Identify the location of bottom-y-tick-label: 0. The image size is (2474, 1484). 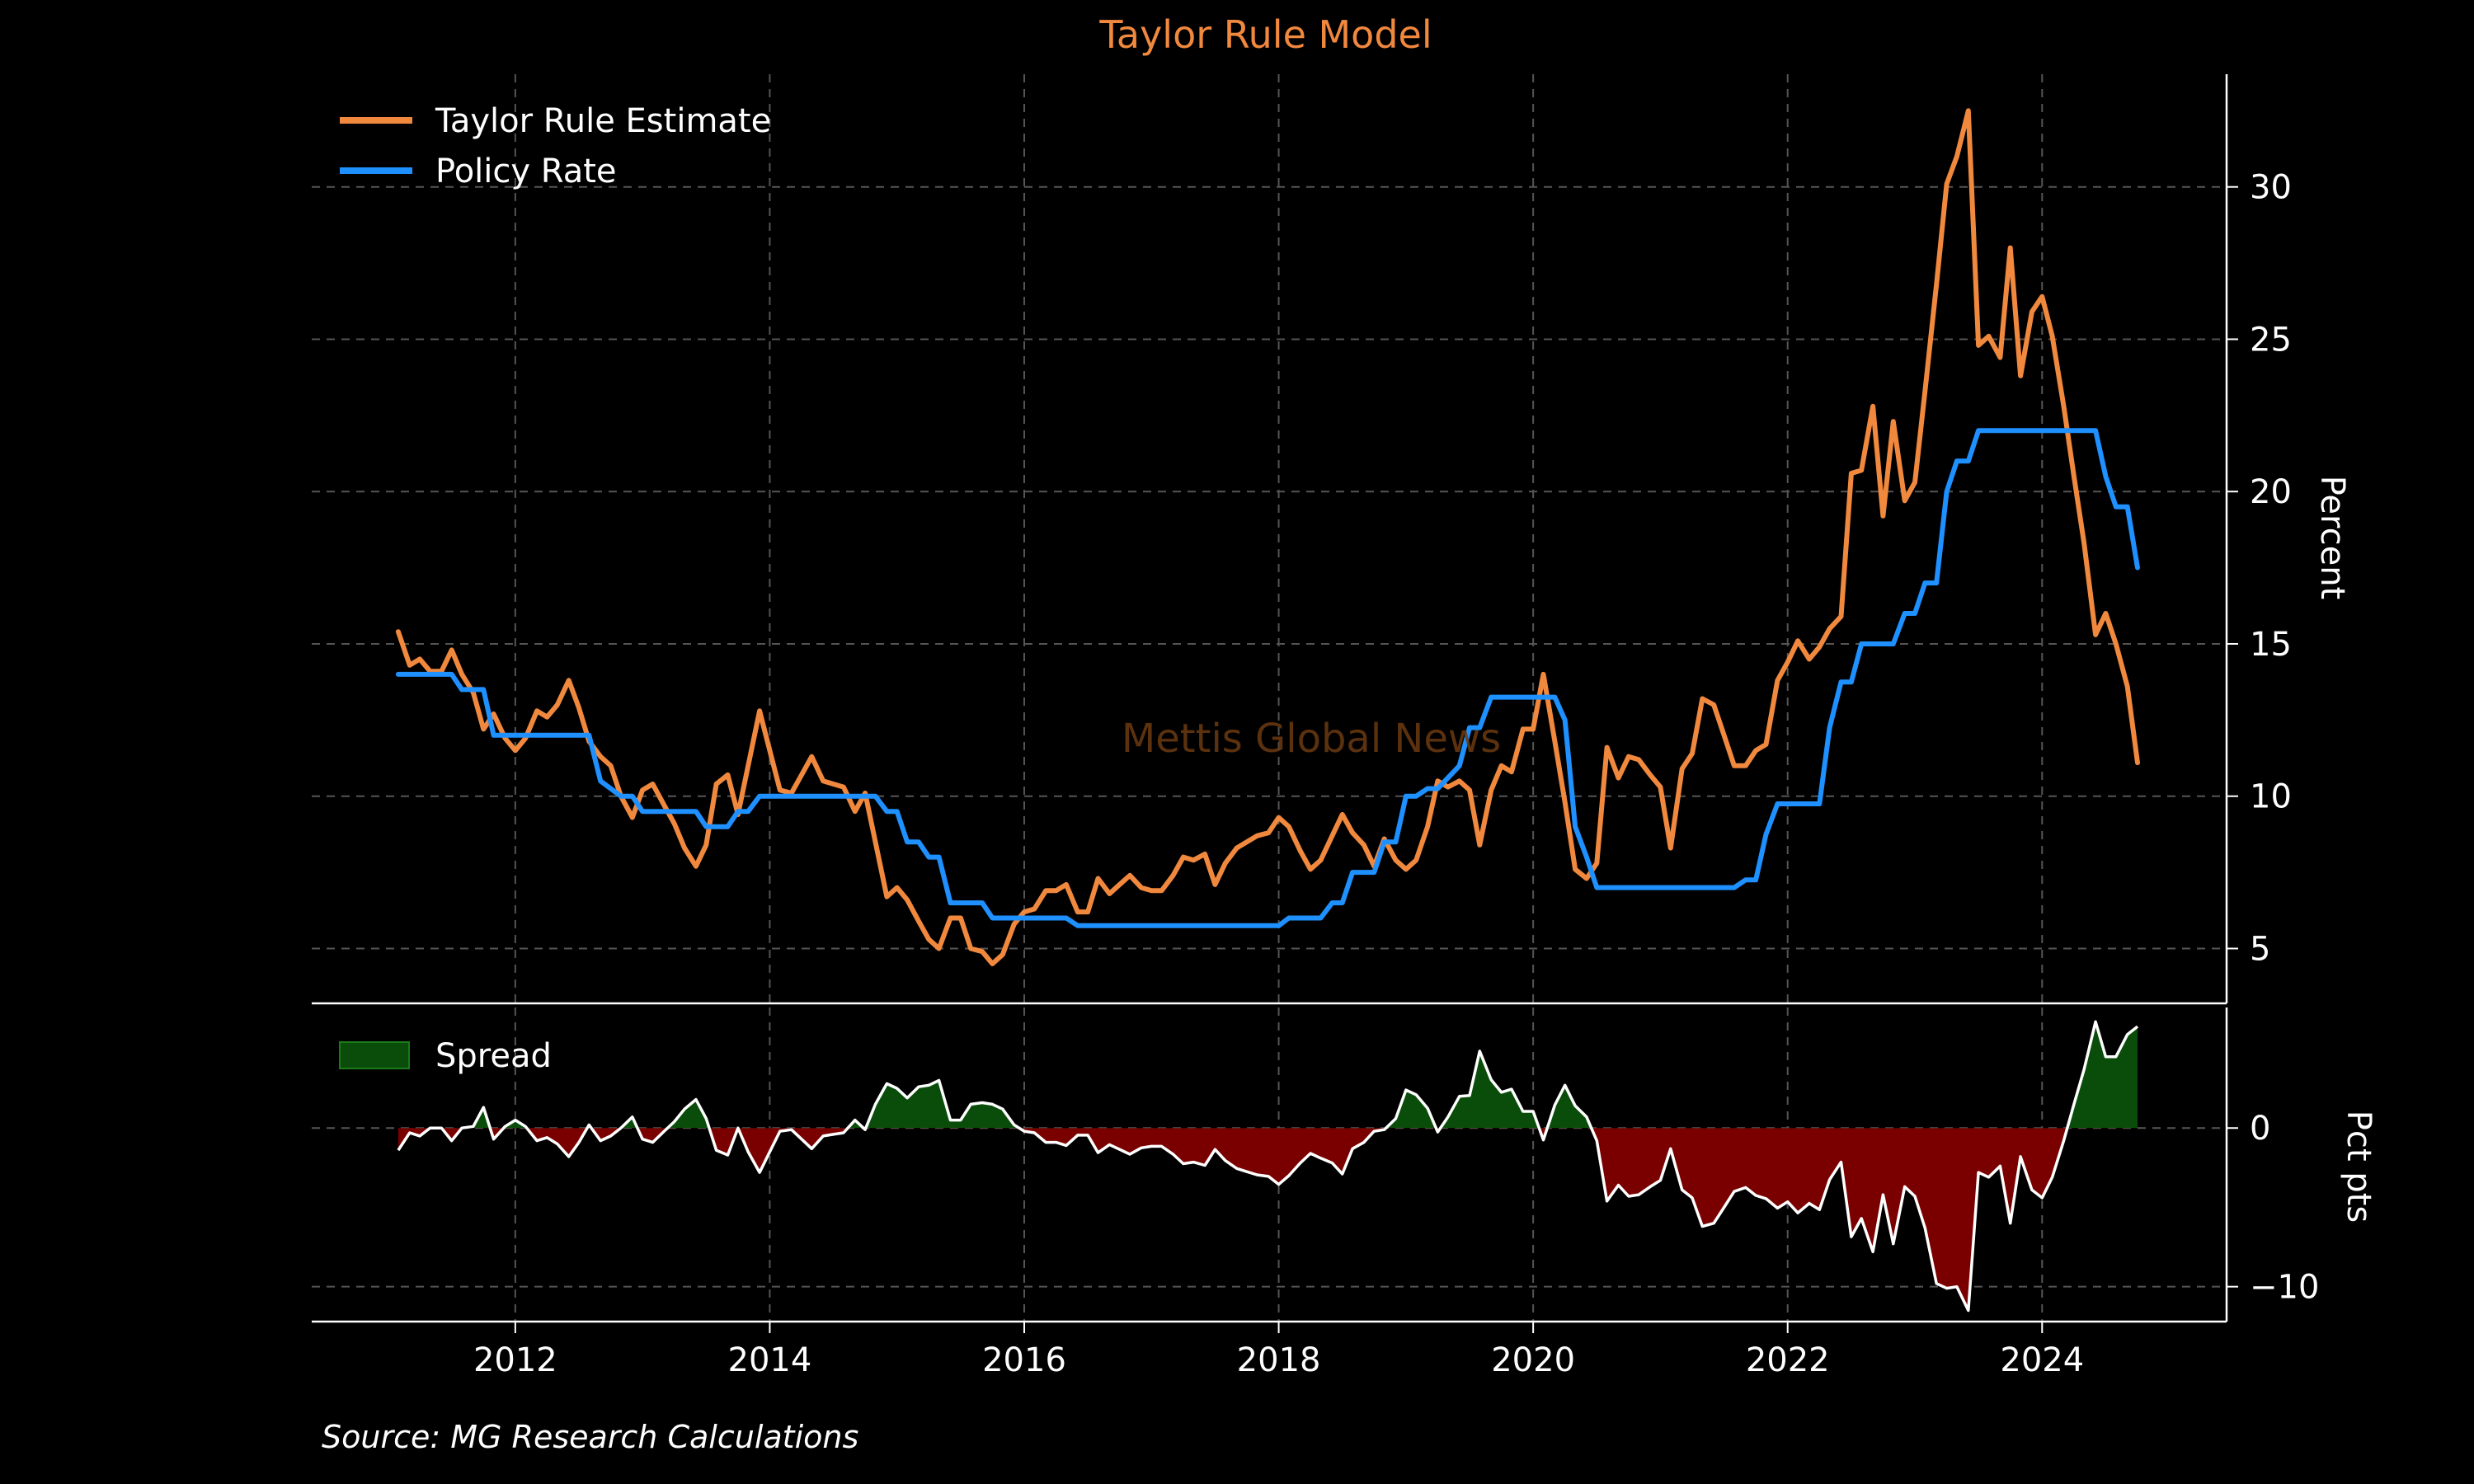
(2260, 1129).